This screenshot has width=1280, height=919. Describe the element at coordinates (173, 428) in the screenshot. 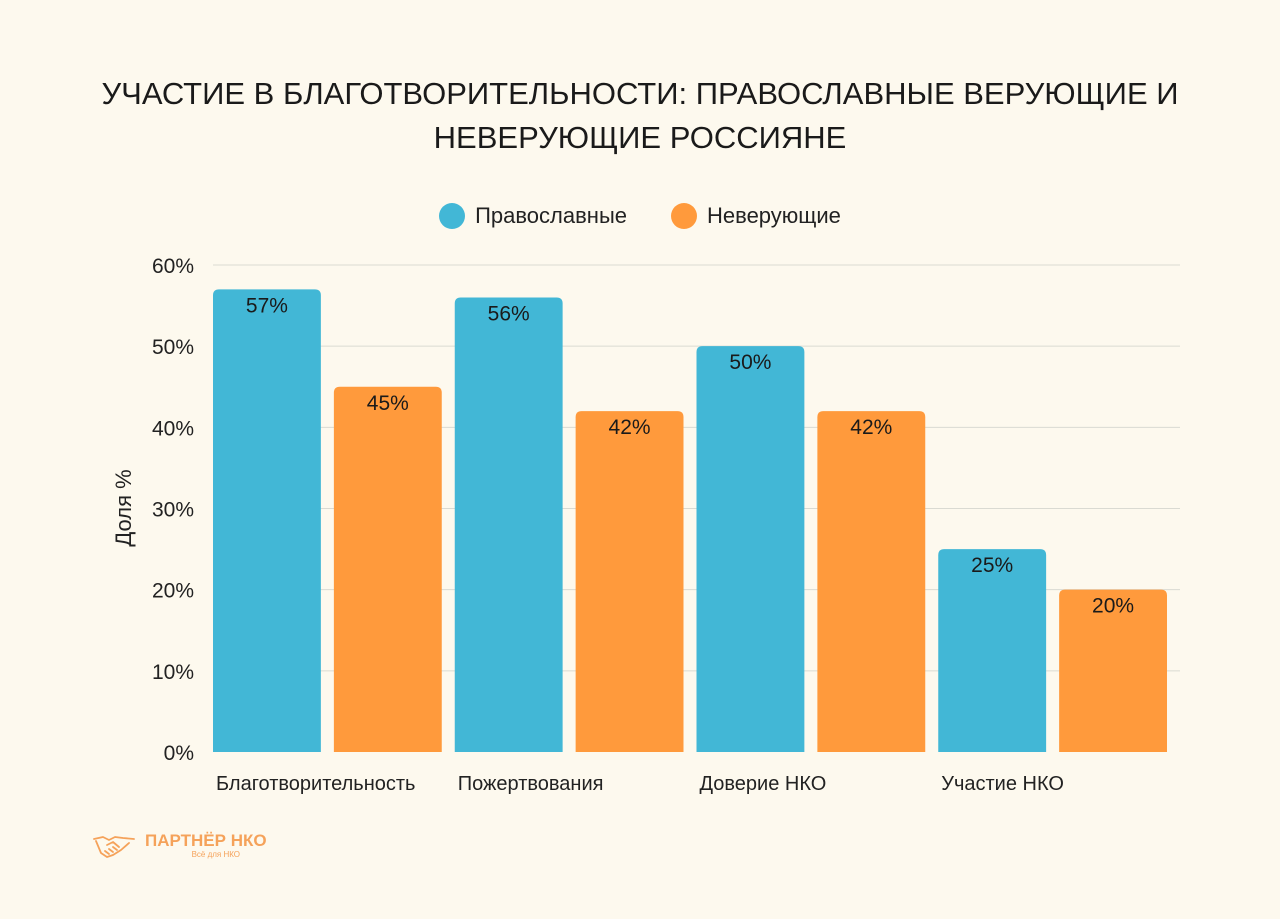

I see `y-tick-label: 40%` at that location.